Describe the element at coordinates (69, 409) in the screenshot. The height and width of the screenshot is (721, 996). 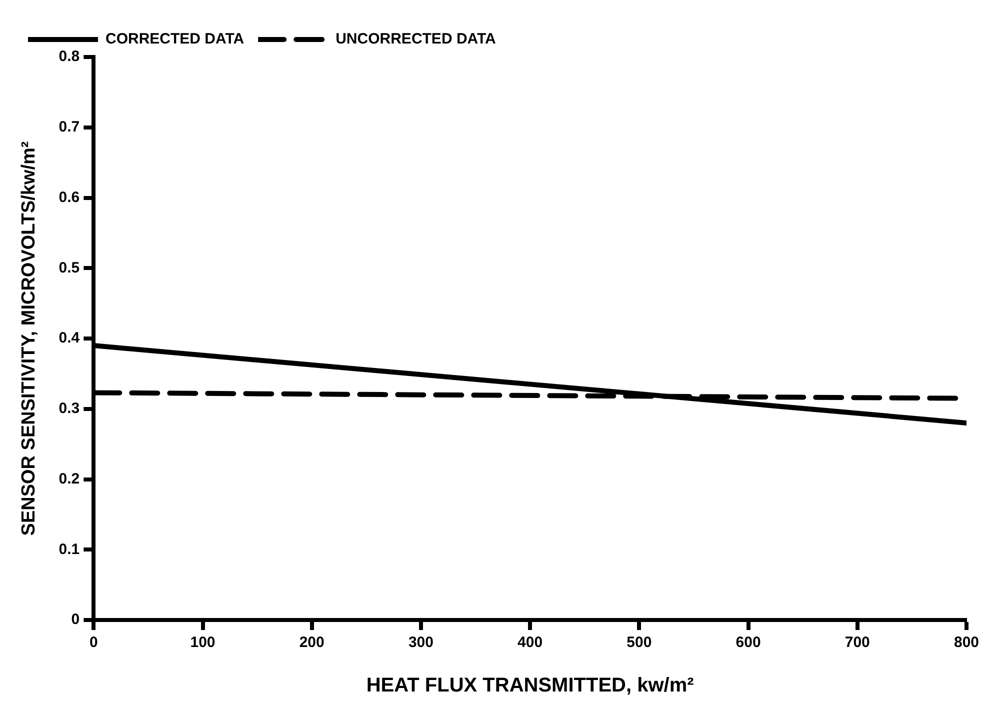
I see `y-tick-label: 0.3` at that location.